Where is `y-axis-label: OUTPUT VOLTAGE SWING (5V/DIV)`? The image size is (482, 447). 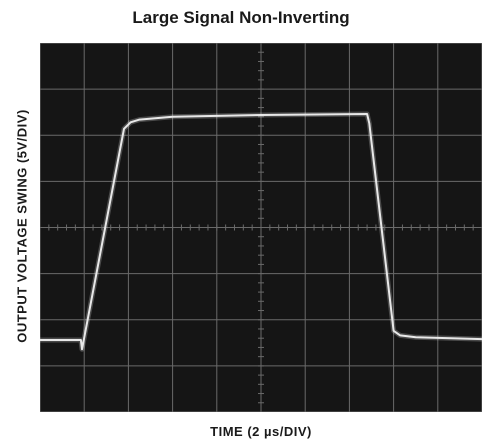
y-axis-label: OUTPUT VOLTAGE SWING (5V/DIV) is located at coordinates (22, 226).